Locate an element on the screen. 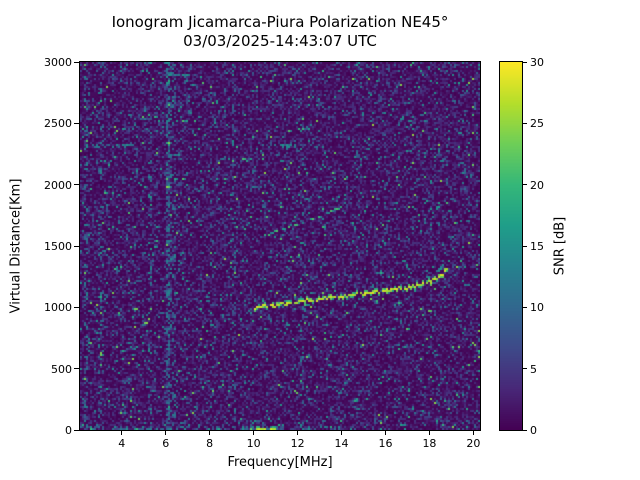  colorbar-tick-label: 0 is located at coordinates (533, 430).